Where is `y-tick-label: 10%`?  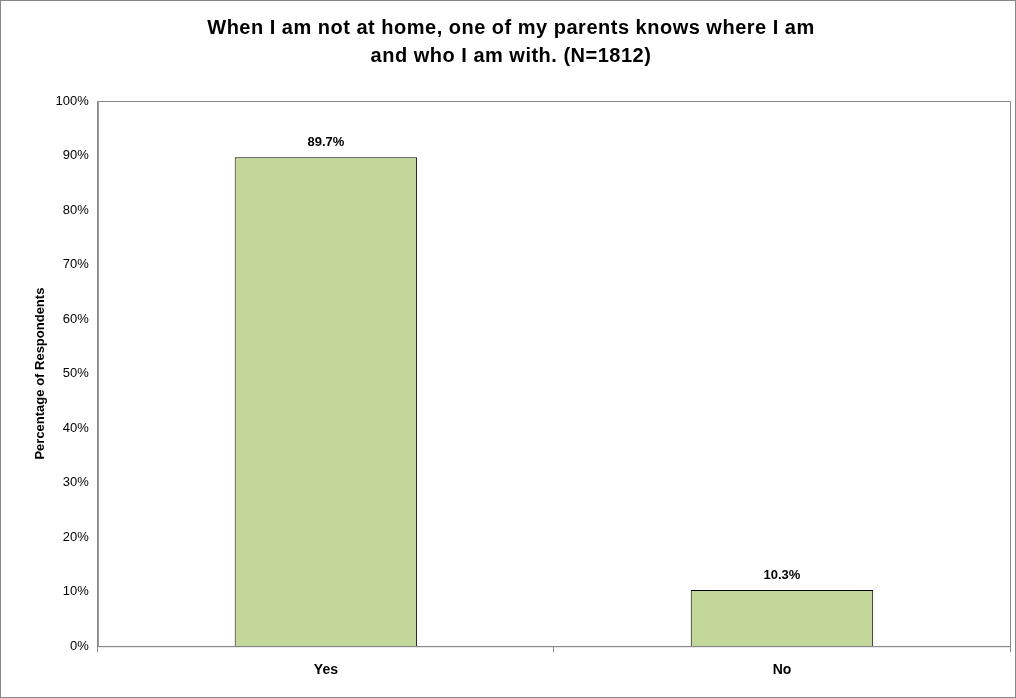 y-tick-label: 10% is located at coordinates (76, 591).